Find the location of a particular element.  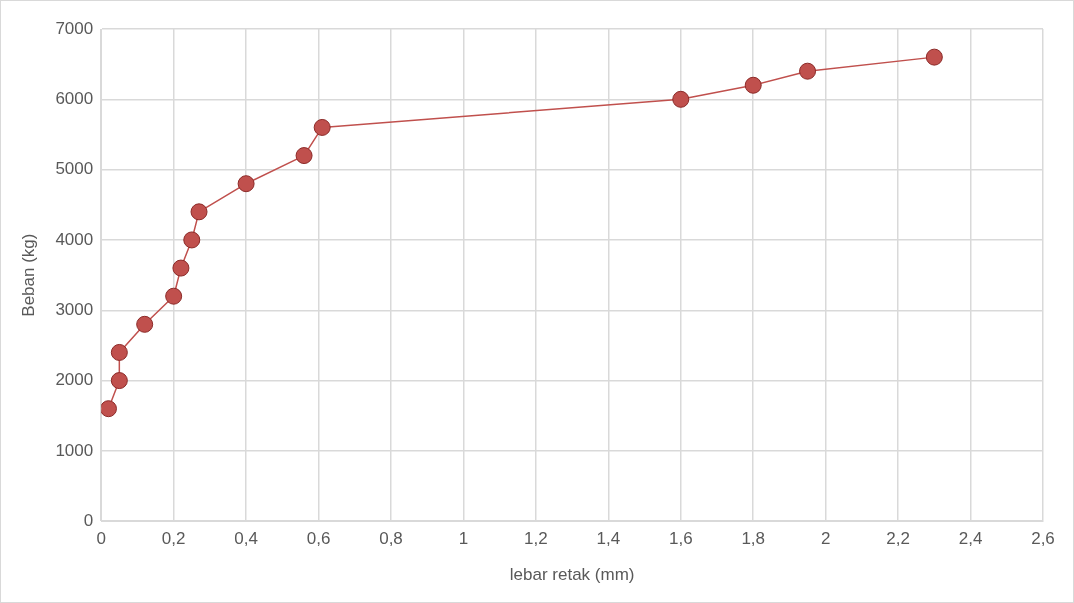

y-tick-label: 1000 is located at coordinates (74, 450).